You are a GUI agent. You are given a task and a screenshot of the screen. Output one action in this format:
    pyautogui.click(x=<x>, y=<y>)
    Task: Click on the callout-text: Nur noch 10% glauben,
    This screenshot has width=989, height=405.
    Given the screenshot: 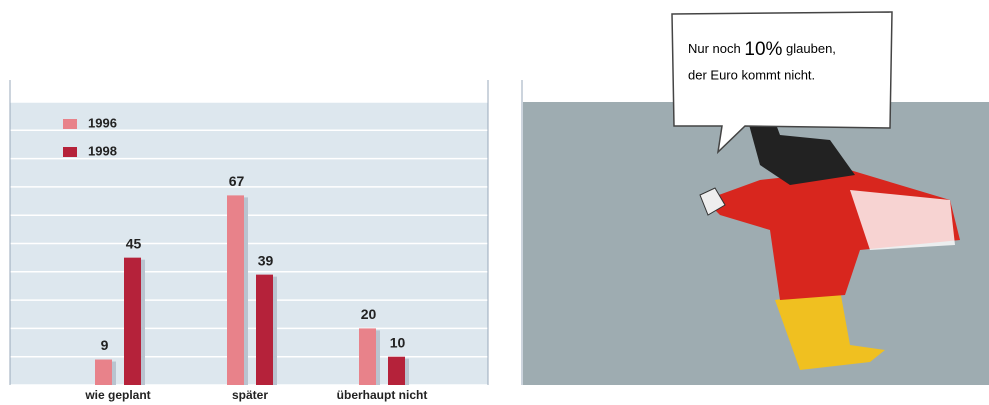 What is the action you would take?
    pyautogui.click(x=762, y=49)
    